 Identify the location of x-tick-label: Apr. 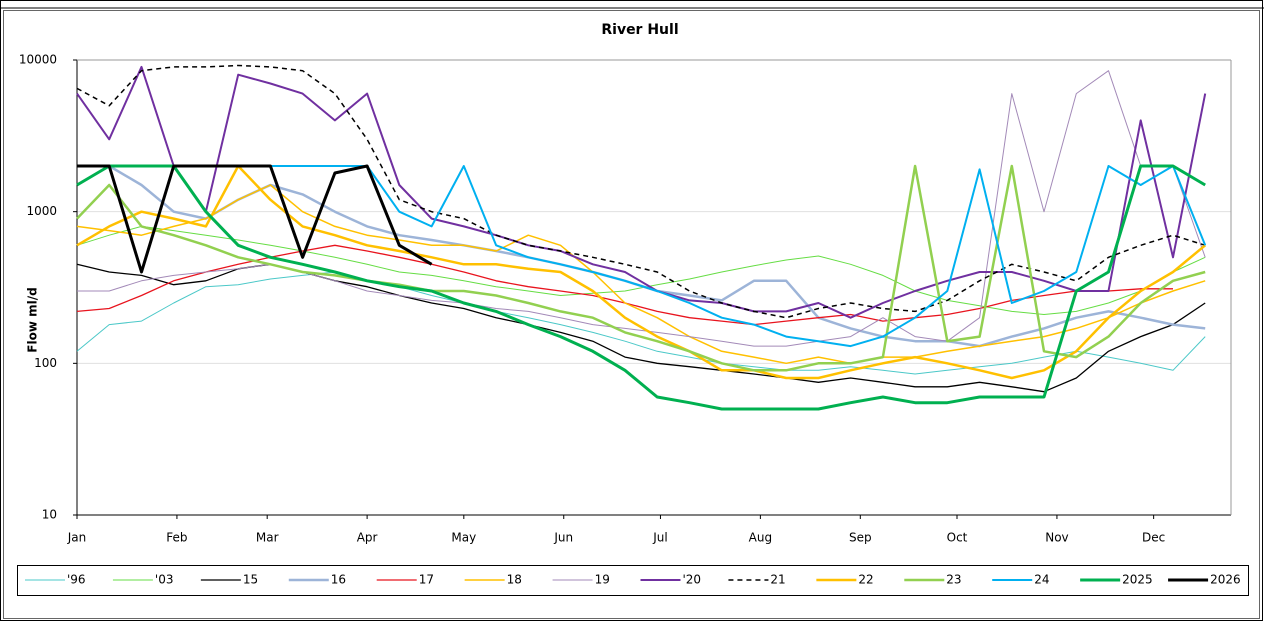
(367, 538).